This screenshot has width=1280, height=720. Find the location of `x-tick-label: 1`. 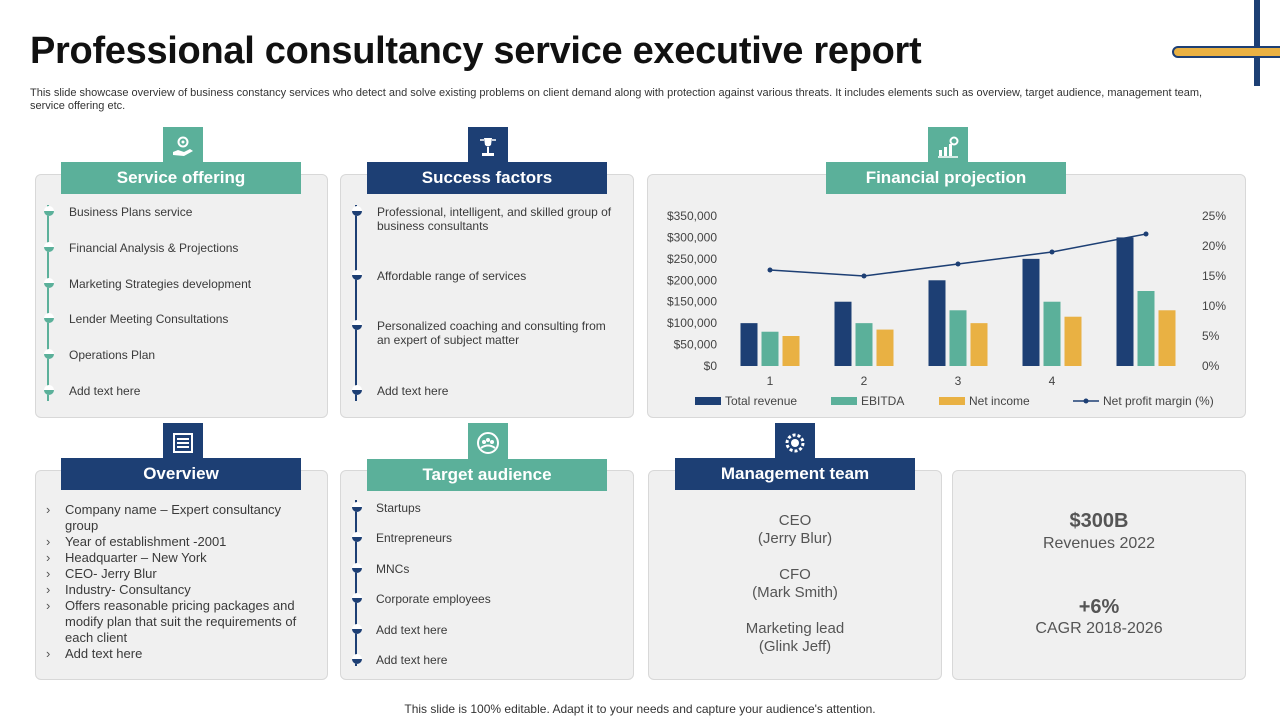

x-tick-label: 1 is located at coordinates (770, 381).